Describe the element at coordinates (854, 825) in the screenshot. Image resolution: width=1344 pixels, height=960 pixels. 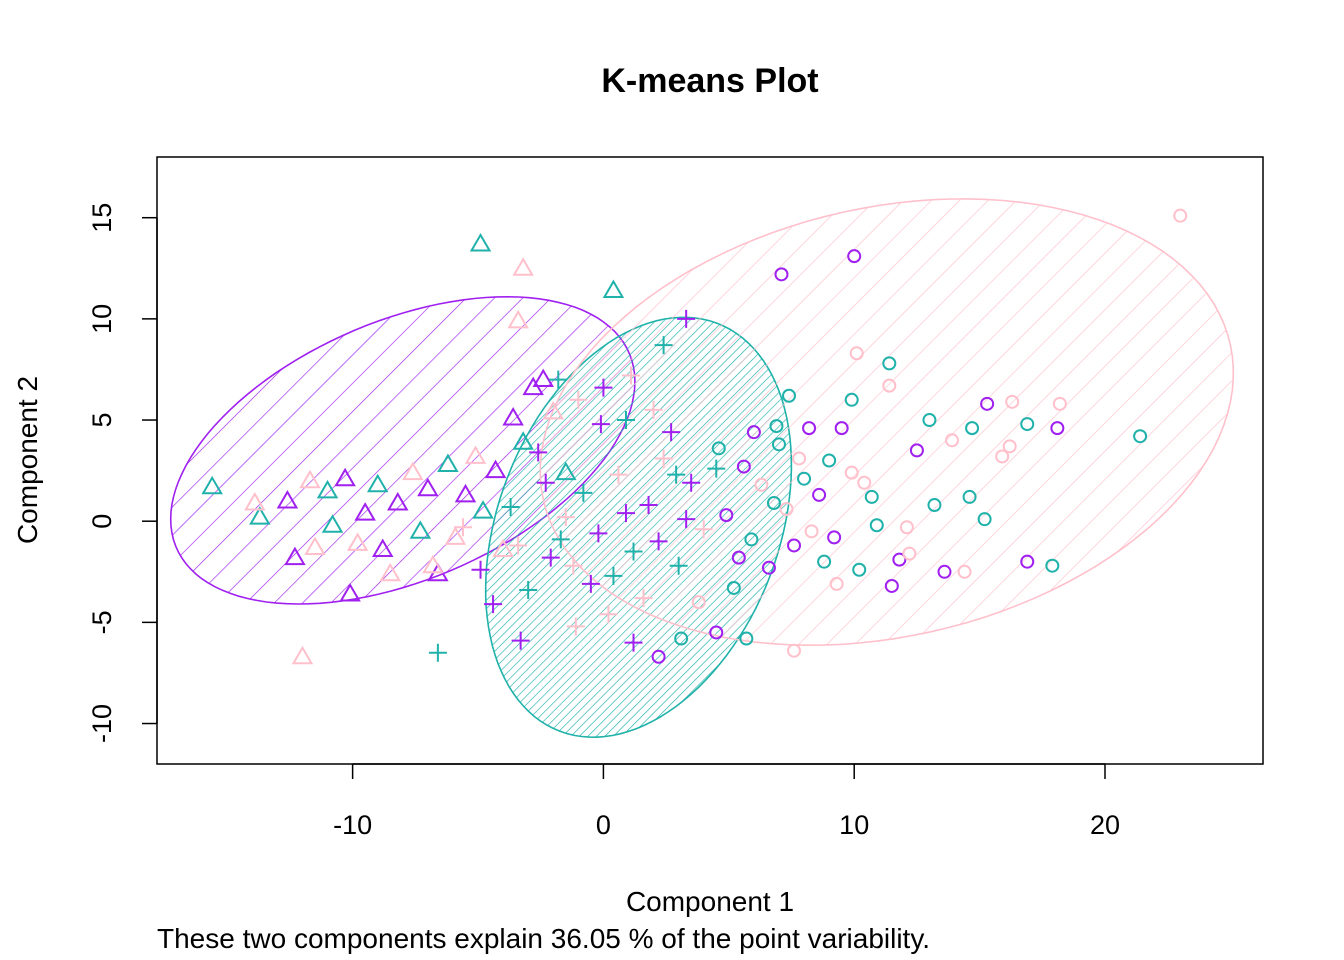
I see `x-tick-label: 10` at that location.